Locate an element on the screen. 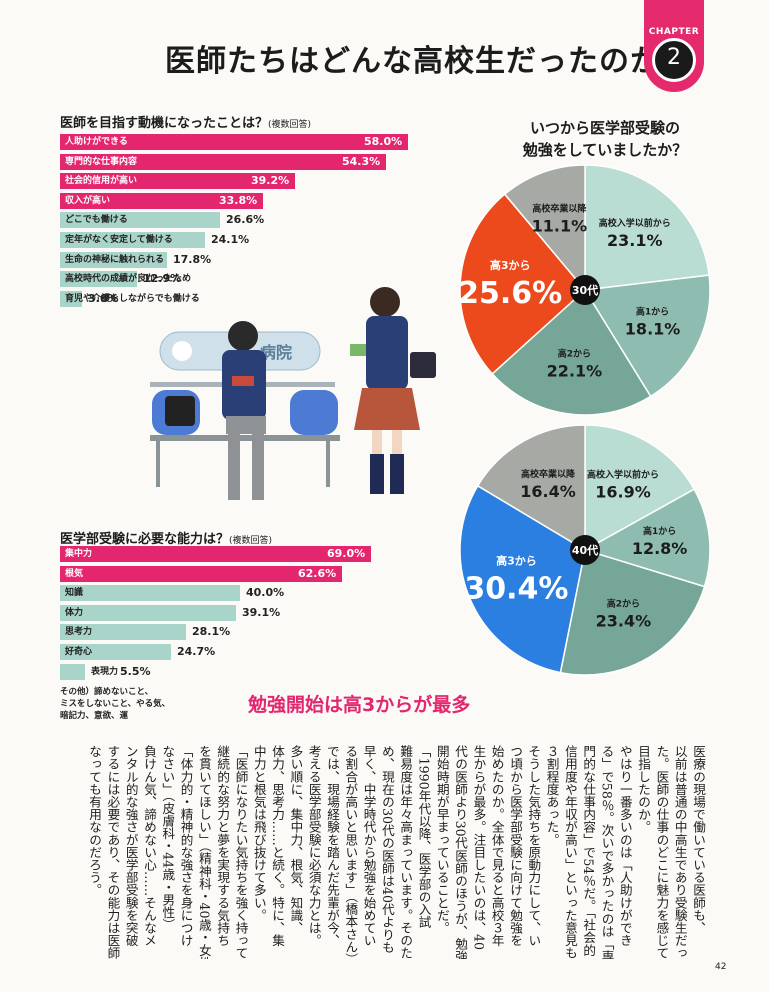  body-column: 継続的な努力と夢を実現する気持ち is located at coordinates (223, 846).